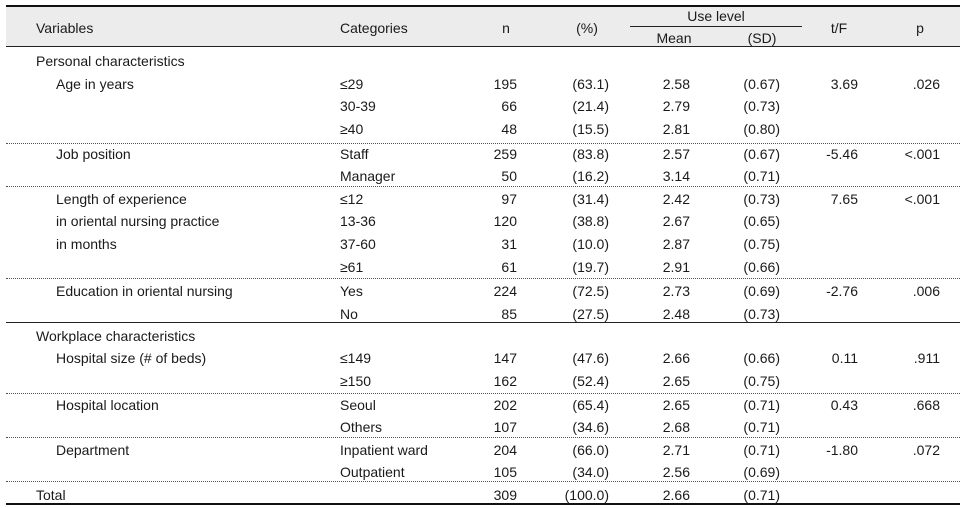 This screenshot has height=508, width=964. Describe the element at coordinates (676, 244) in the screenshot. I see `cell-mean: 2.87` at that location.